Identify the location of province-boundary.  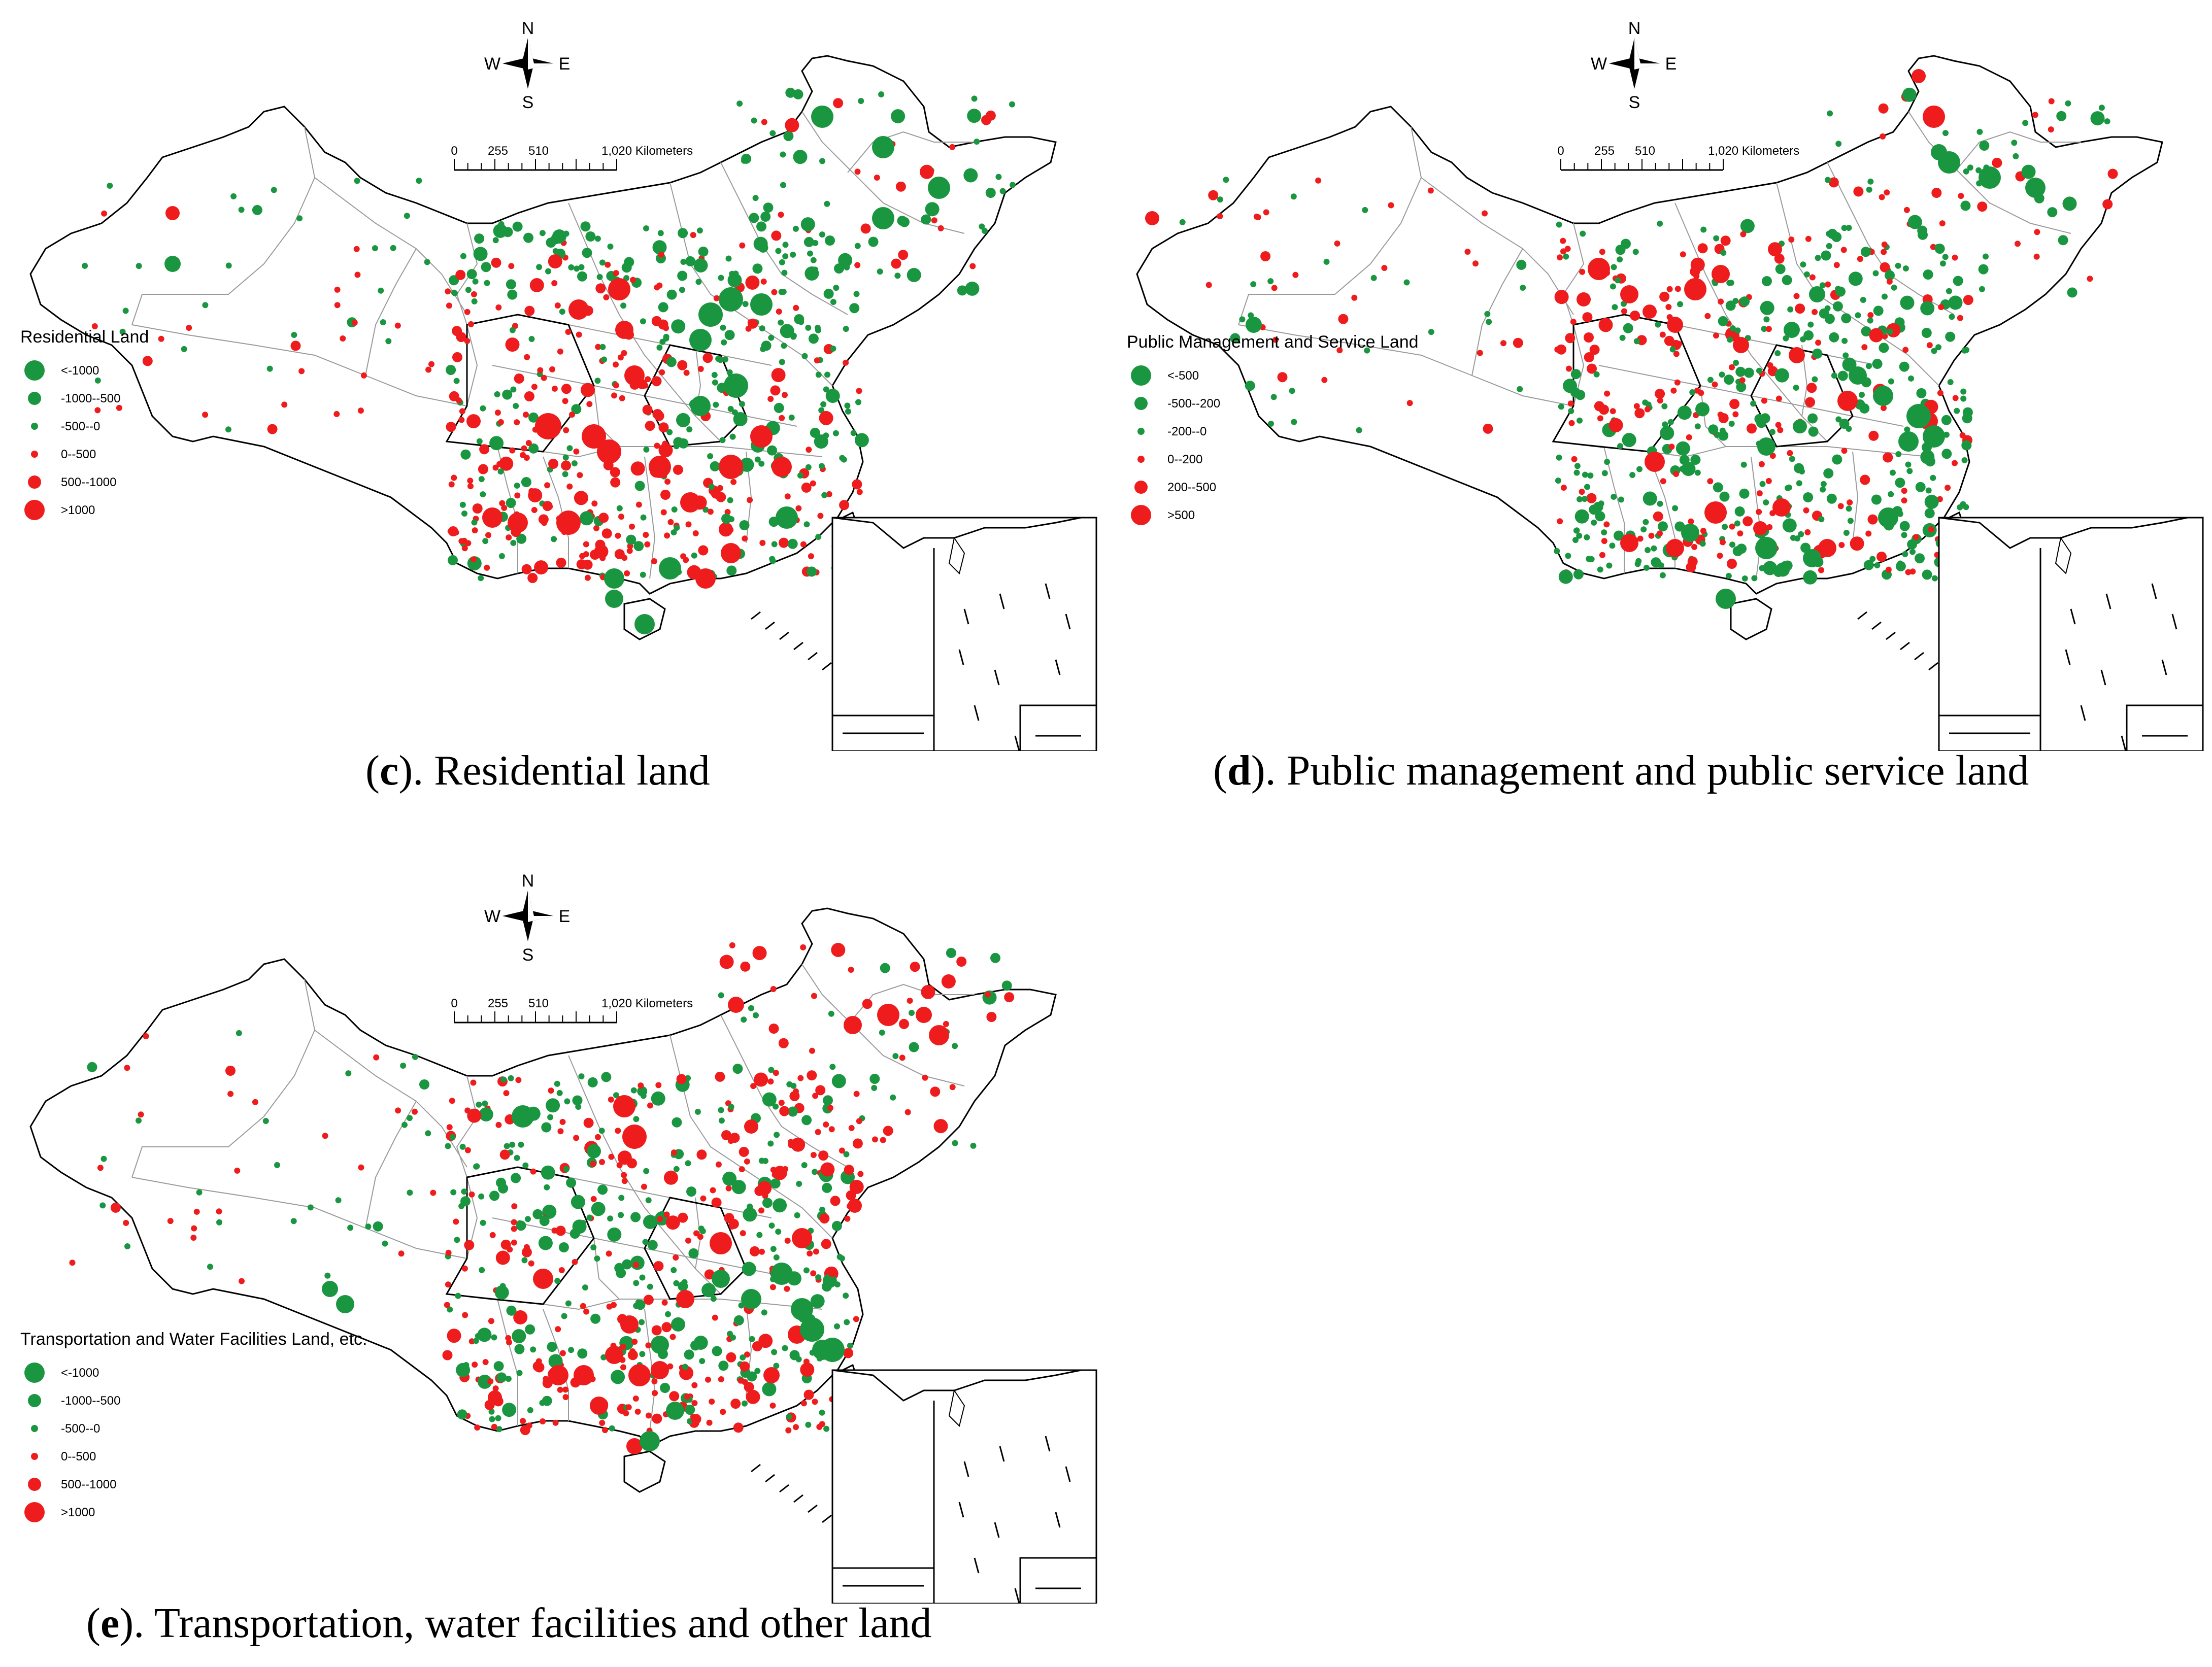
(507, 1362).